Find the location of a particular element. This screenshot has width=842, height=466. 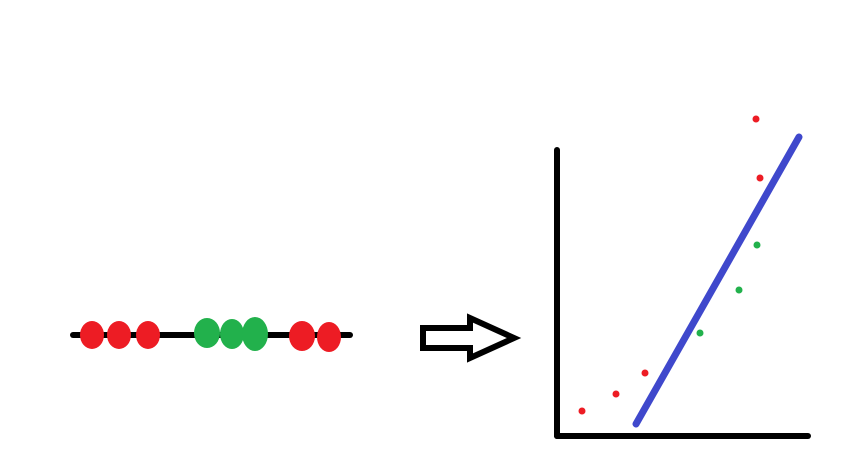

left-panel is located at coordinates (211, 334).